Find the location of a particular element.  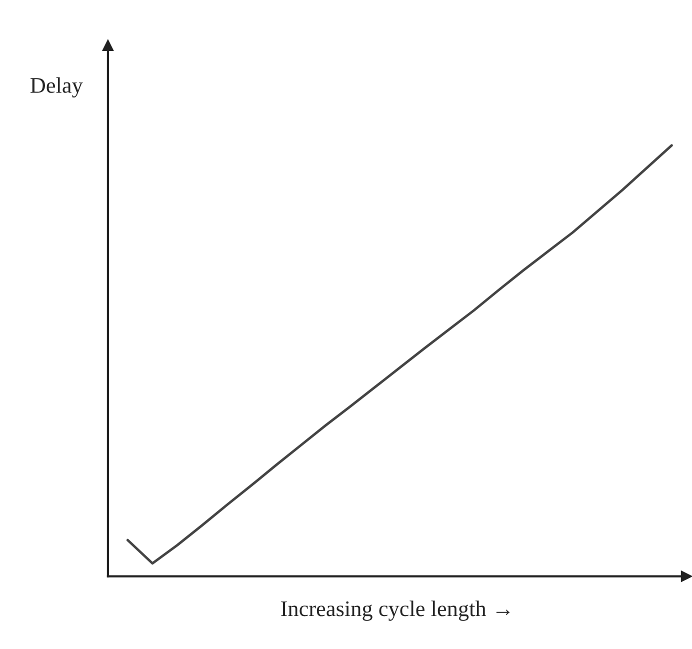

y-axis-title: Delay is located at coordinates (56, 87).